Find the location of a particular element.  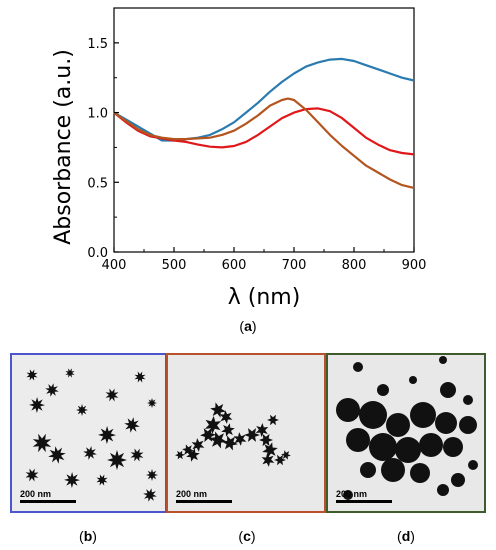

scale-bar-label-b: 200 nm is located at coordinates (36, 494).